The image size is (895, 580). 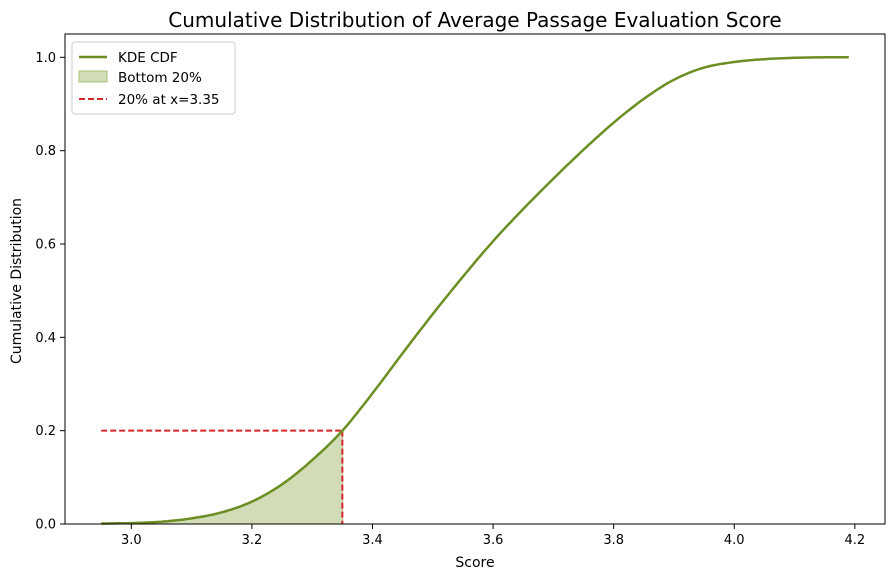 I want to click on x-tick-label: 3.0, so click(x=131, y=540).